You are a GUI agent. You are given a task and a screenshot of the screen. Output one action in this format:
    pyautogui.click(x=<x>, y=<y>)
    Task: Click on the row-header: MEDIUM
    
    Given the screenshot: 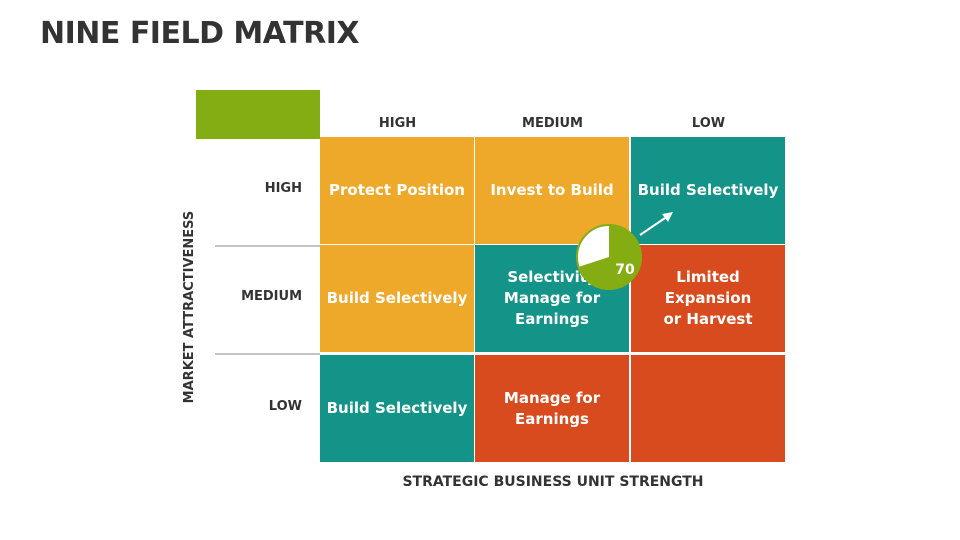 What is the action you would take?
    pyautogui.click(x=271, y=296)
    